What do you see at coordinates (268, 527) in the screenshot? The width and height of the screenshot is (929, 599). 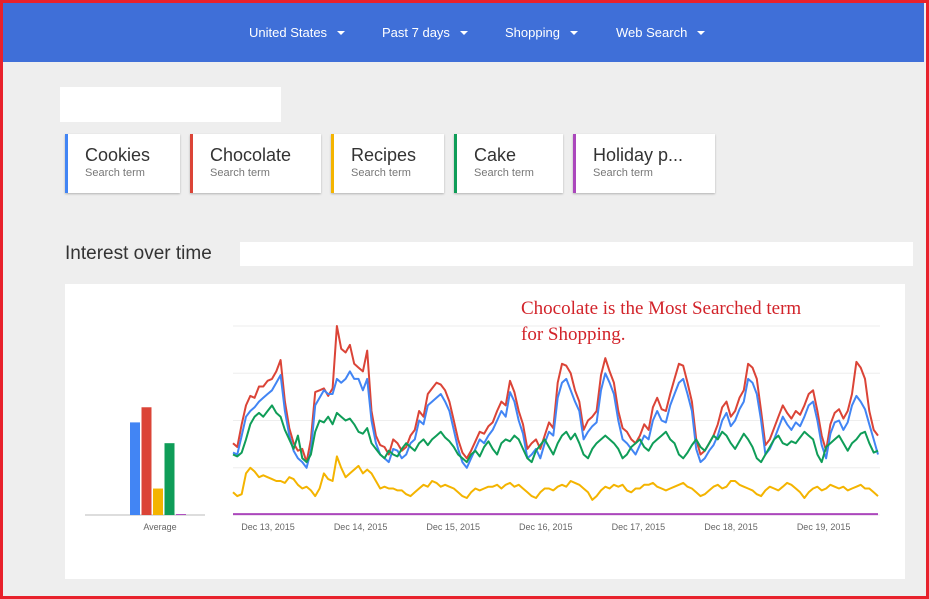 I see `x-tick-label: Dec 13, 2015` at bounding box center [268, 527].